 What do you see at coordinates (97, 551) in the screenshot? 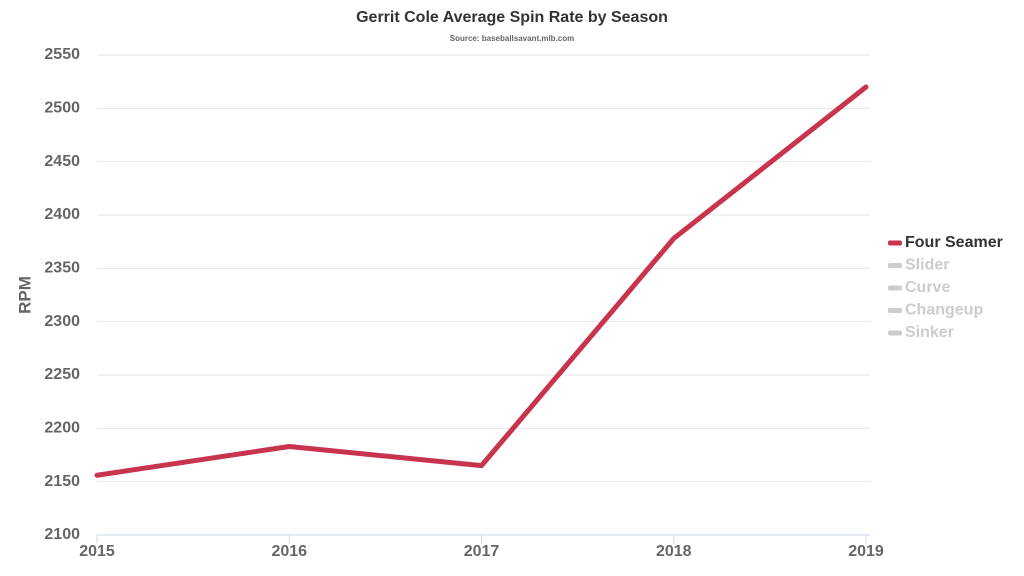
I see `x-tick-label: 2015` at bounding box center [97, 551].